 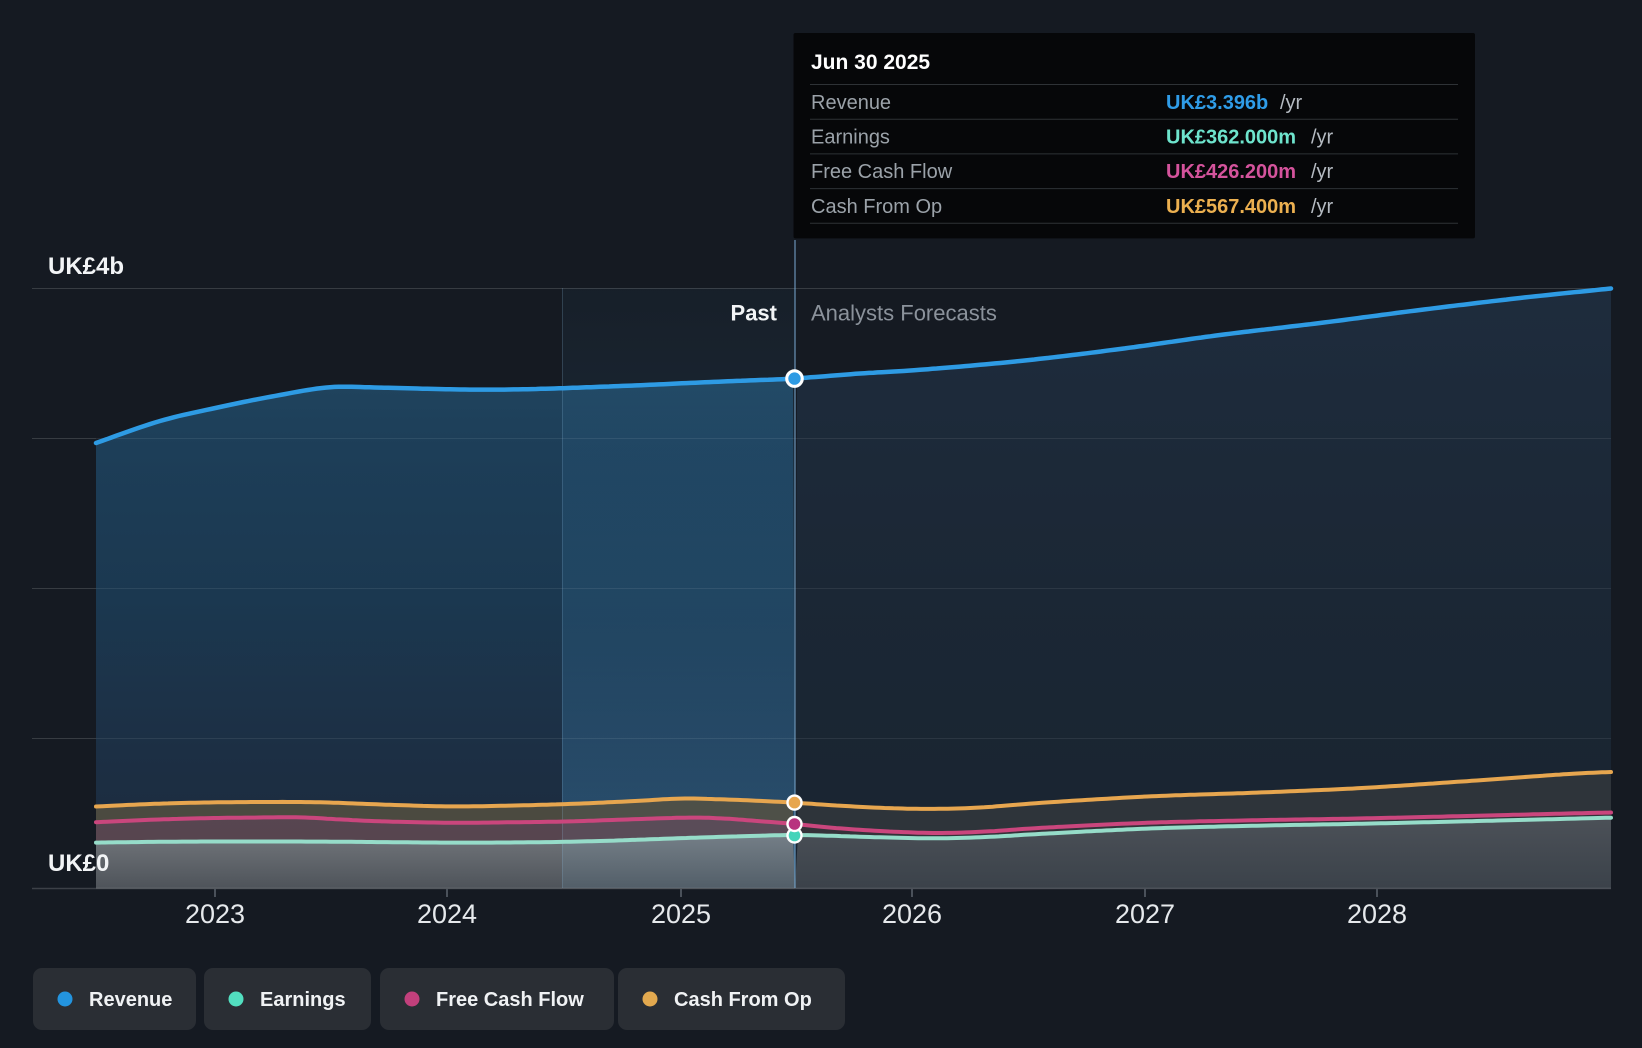 I want to click on svg-text: UK£4b, so click(x=86, y=266).